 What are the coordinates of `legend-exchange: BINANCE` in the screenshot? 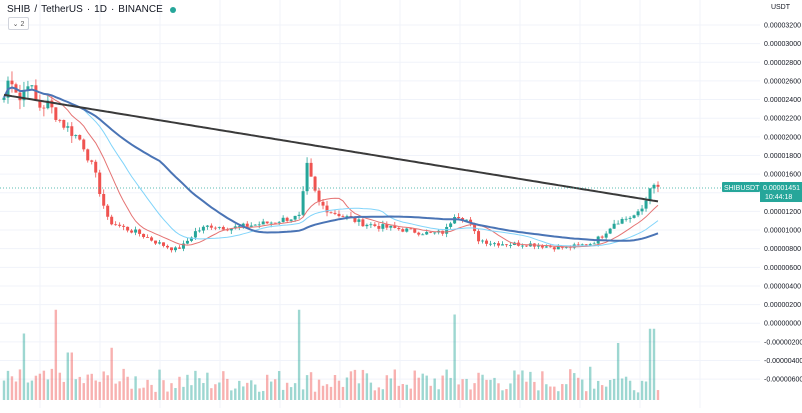 It's located at (140, 9).